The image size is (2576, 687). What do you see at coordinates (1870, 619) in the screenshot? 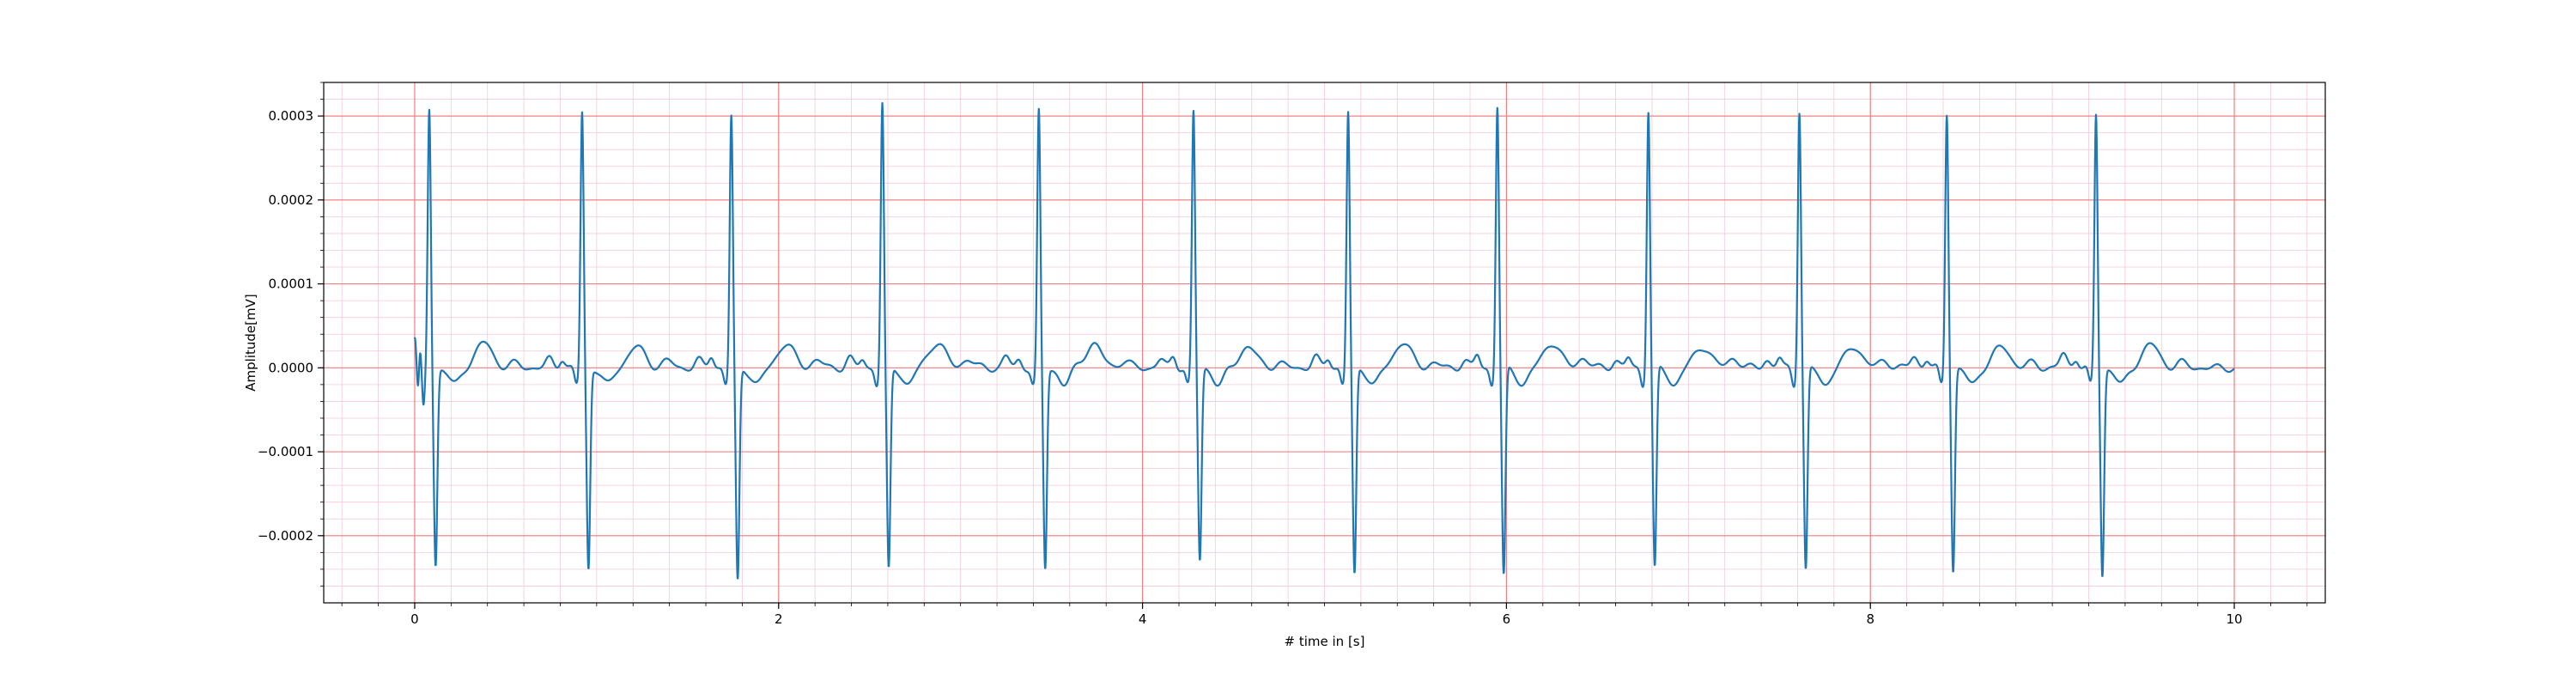
I see `x-tick-label: 8` at bounding box center [1870, 619].